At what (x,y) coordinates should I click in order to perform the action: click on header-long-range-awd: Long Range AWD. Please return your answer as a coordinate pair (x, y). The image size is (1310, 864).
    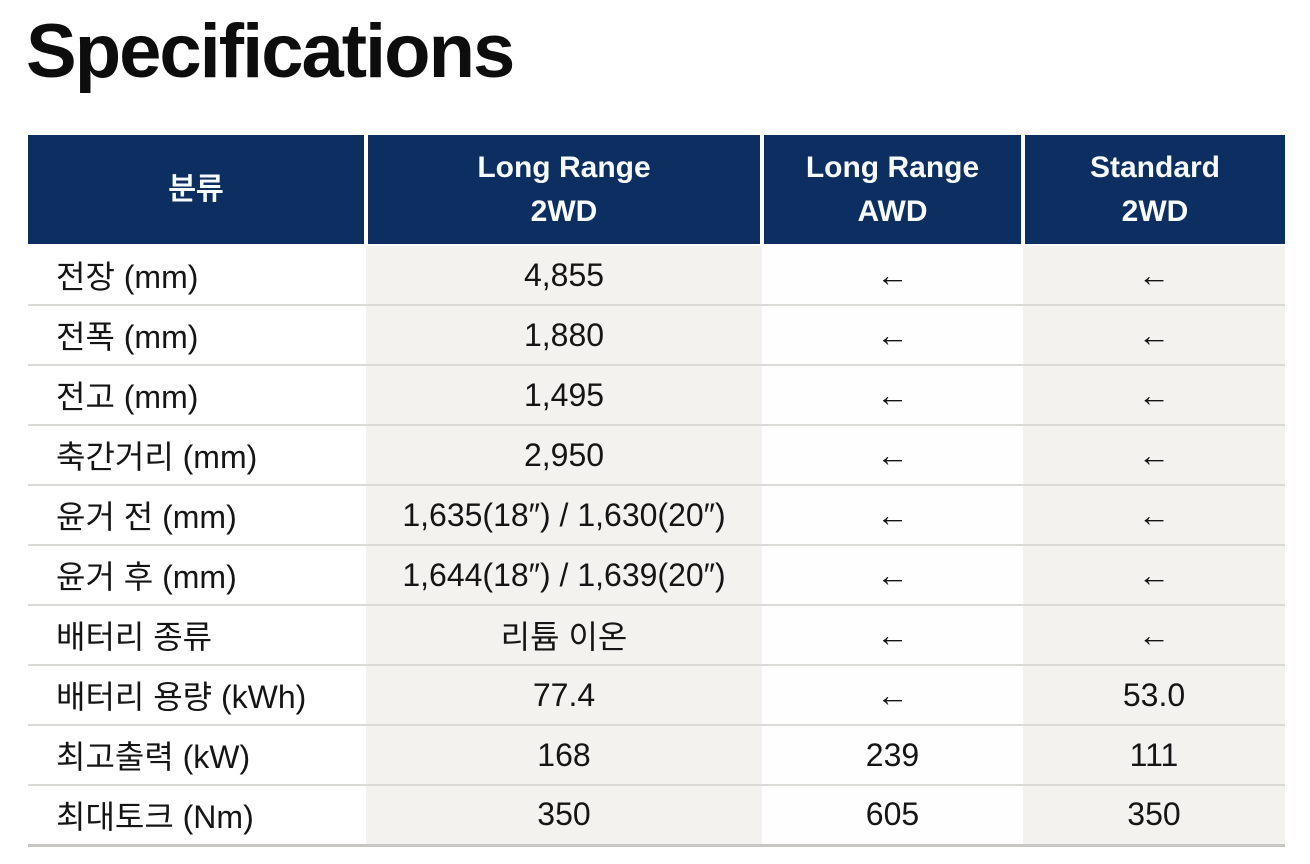
    Looking at the image, I should click on (891, 190).